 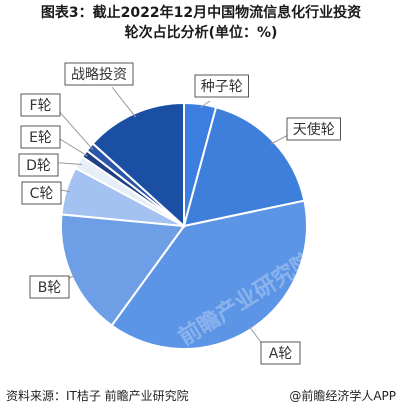 I want to click on slice-label-text-series-c: C轮, so click(x=42, y=194).